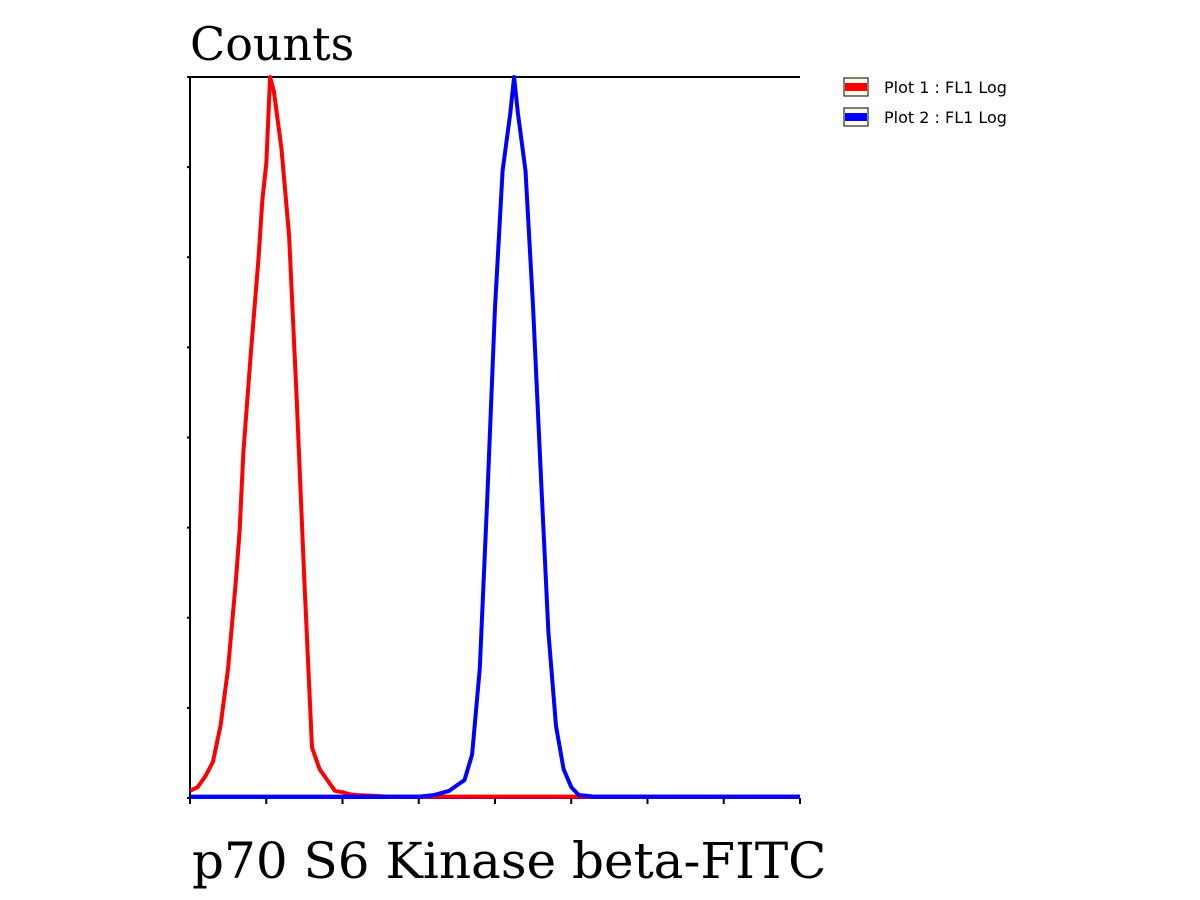  I want to click on legend-label: Plot 2 : FL1 Log, so click(945, 117).